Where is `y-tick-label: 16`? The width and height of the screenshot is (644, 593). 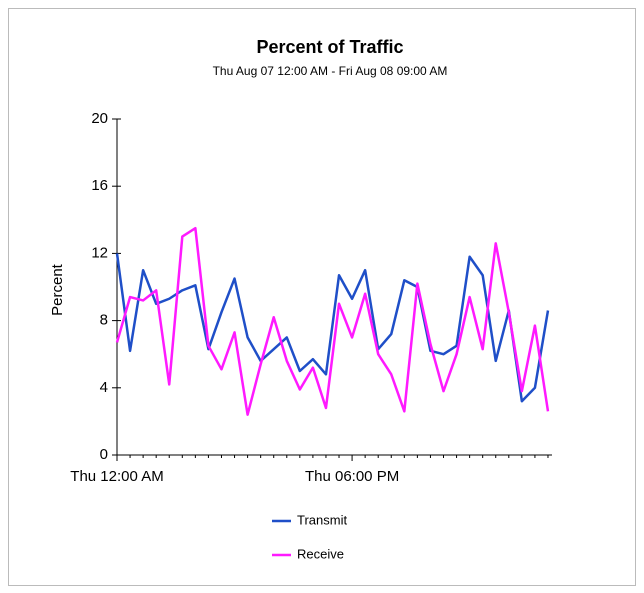
y-tick-label: 16 is located at coordinates (99, 185).